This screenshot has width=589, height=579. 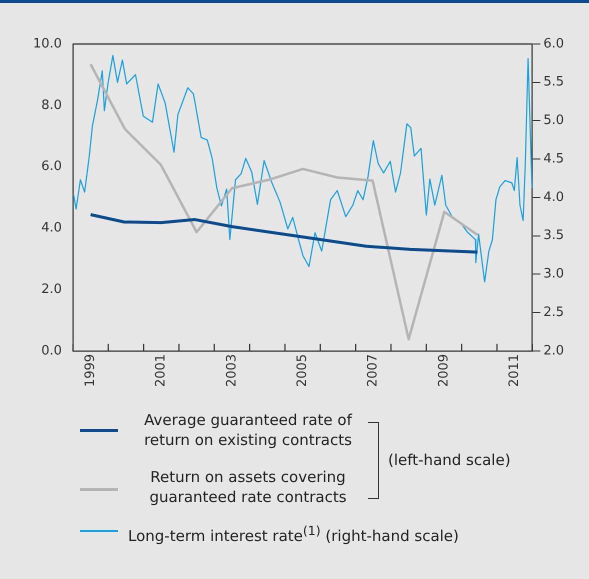 What do you see at coordinates (553, 44) in the screenshot?
I see `y2-tick-label: 6.0` at bounding box center [553, 44].